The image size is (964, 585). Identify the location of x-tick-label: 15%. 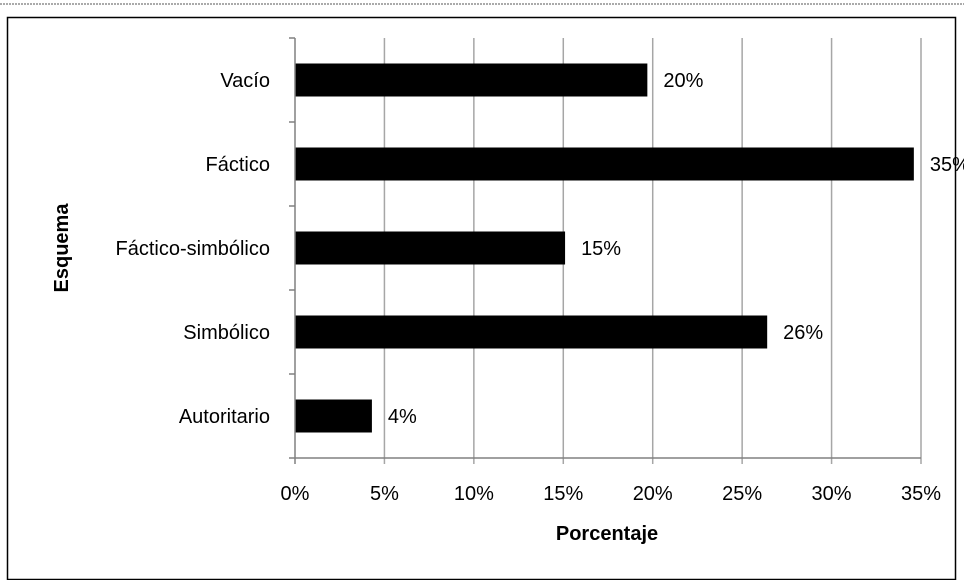
(563, 494).